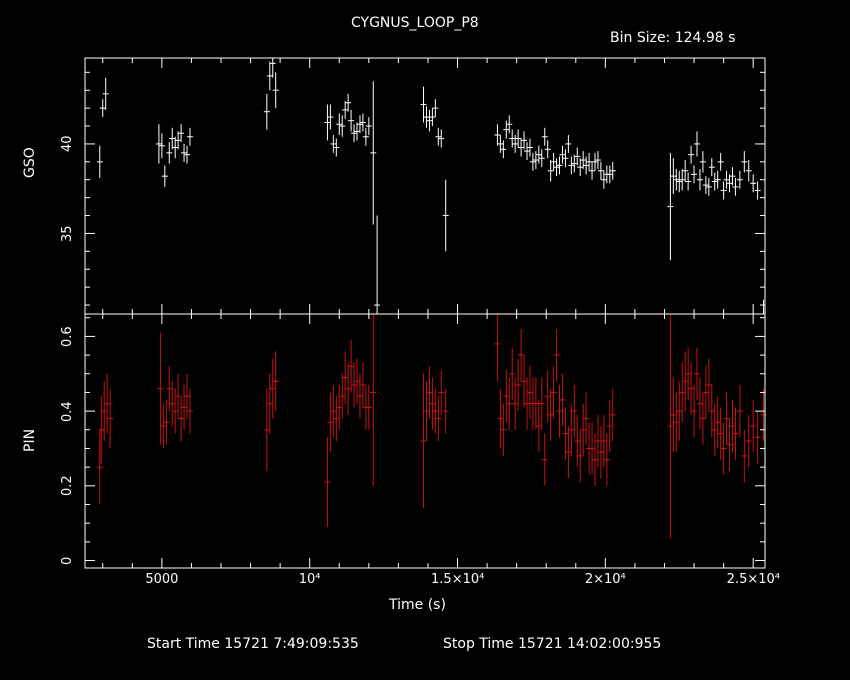 This screenshot has width=850, height=680. What do you see at coordinates (673, 38) in the screenshot?
I see `bin-size-annotation: Bin Size: 124.98 s` at bounding box center [673, 38].